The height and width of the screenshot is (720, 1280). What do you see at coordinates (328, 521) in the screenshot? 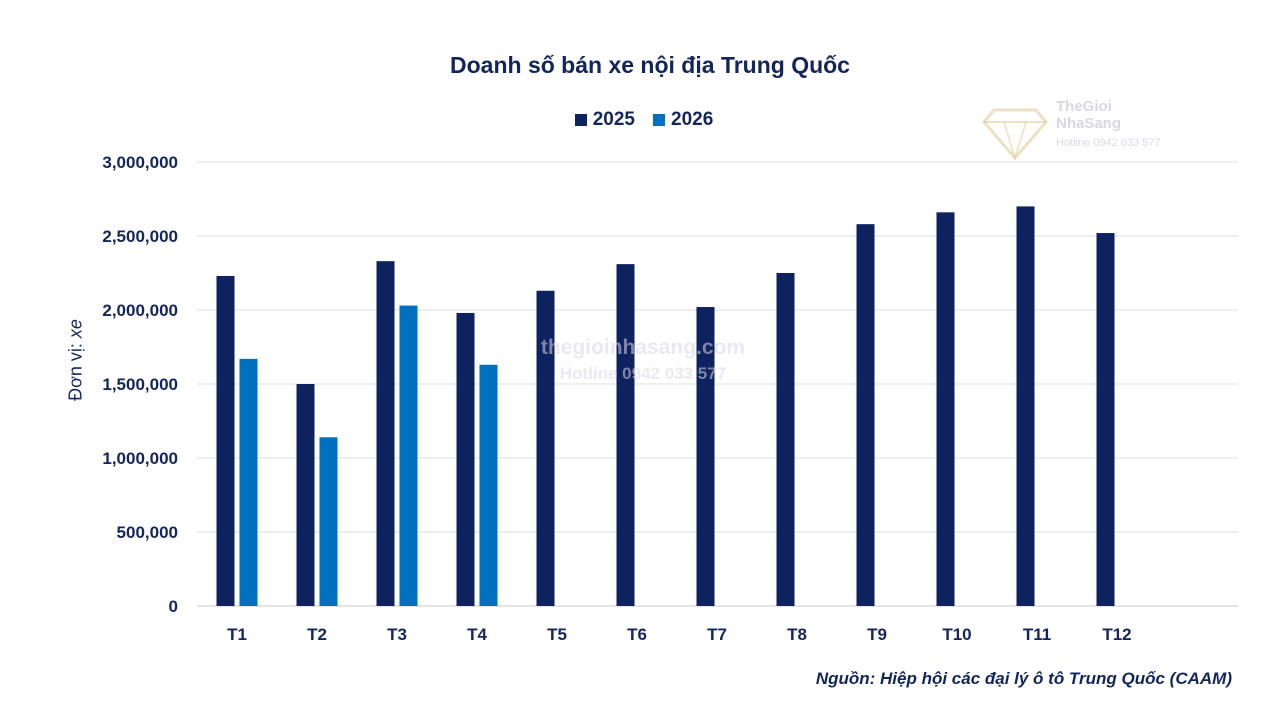
I see `bar-2026-T2` at bounding box center [328, 521].